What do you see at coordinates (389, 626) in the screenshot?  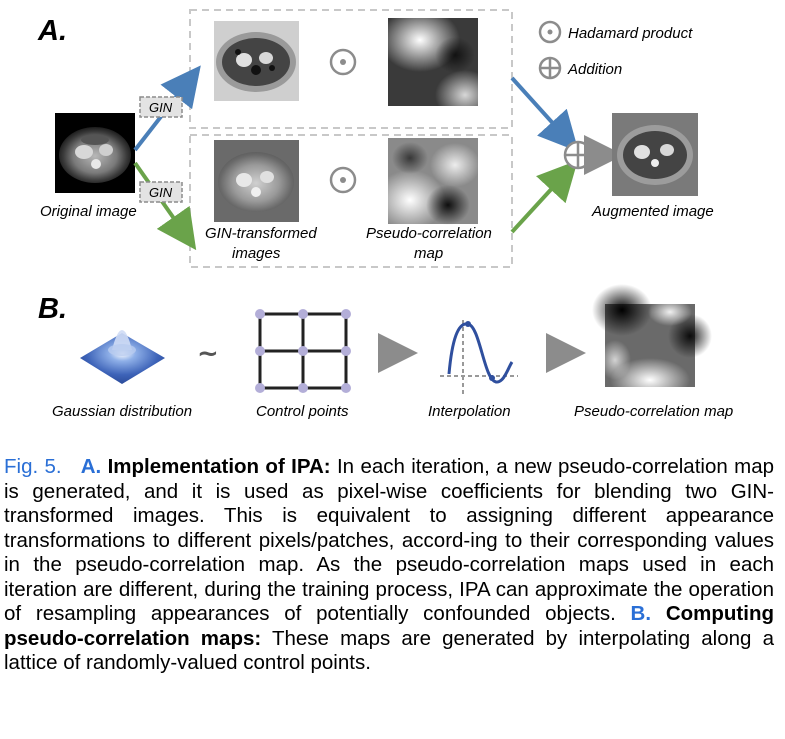 I see `caption-b-title: Computing pseudo-correlation maps:` at bounding box center [389, 626].